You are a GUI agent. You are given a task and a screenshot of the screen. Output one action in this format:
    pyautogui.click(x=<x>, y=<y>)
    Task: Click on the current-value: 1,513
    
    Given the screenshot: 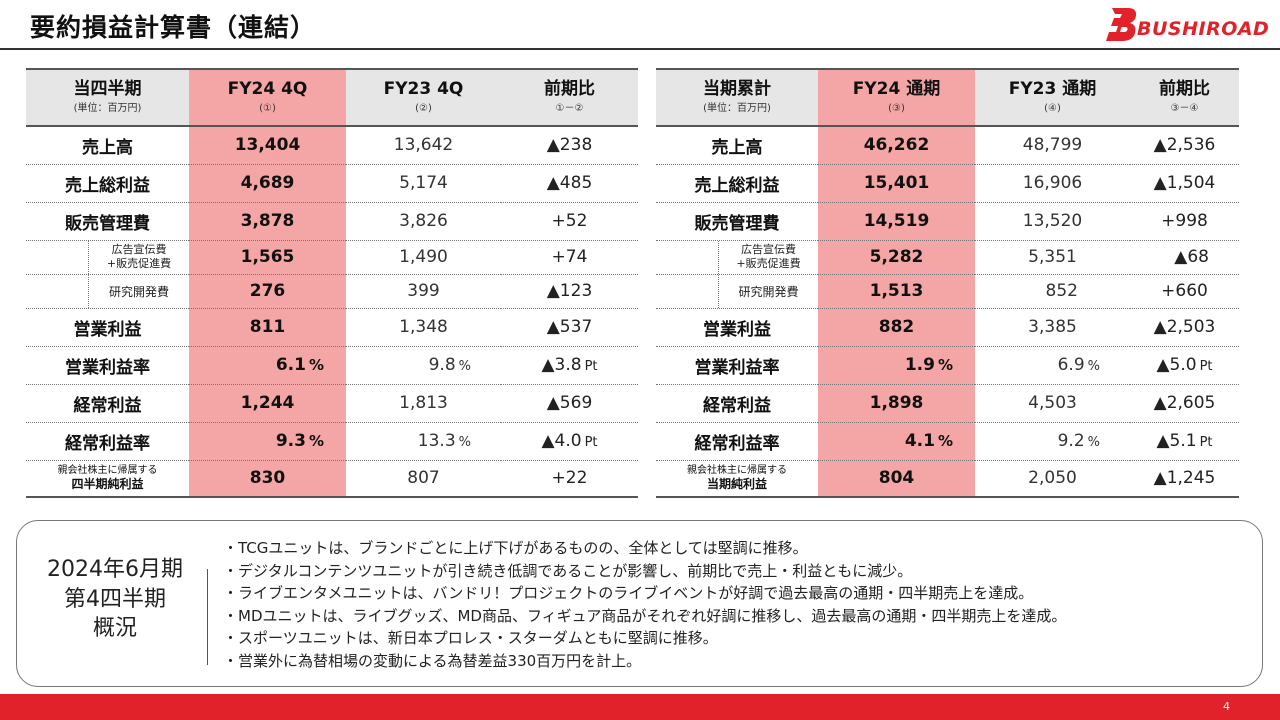 What is the action you would take?
    pyautogui.click(x=896, y=291)
    